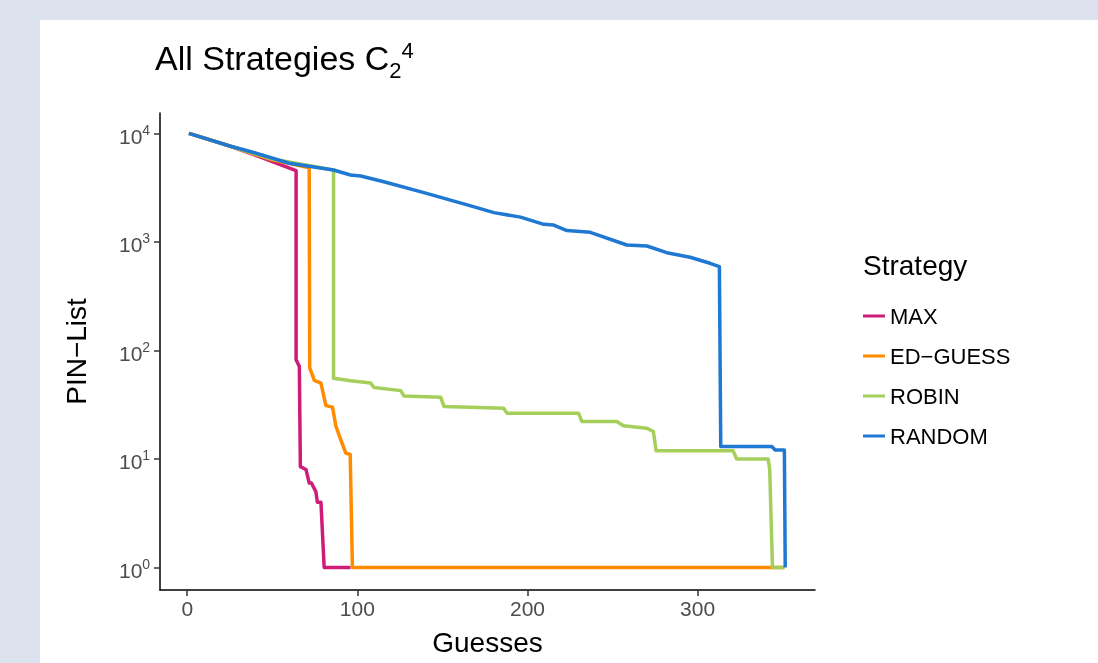 The width and height of the screenshot is (1098, 663). Describe the element at coordinates (939, 436) in the screenshot. I see `legend-label: RANDOM` at that location.